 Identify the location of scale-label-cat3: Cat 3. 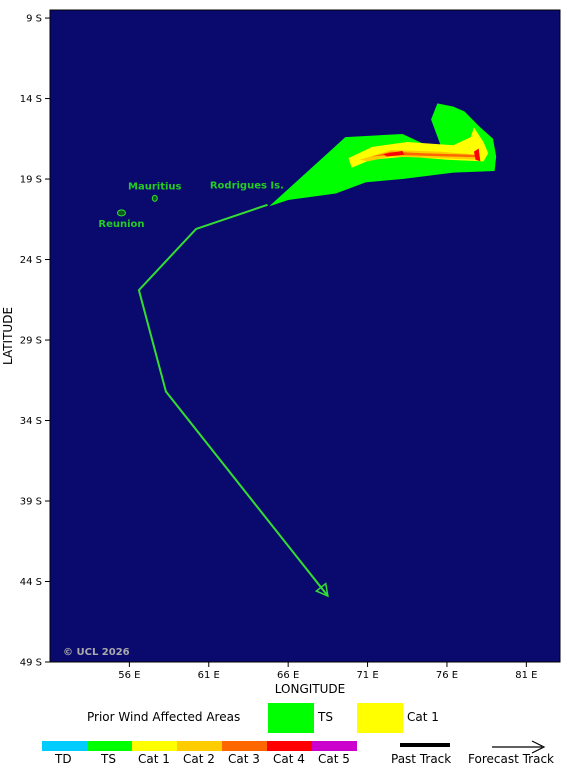
(244, 759).